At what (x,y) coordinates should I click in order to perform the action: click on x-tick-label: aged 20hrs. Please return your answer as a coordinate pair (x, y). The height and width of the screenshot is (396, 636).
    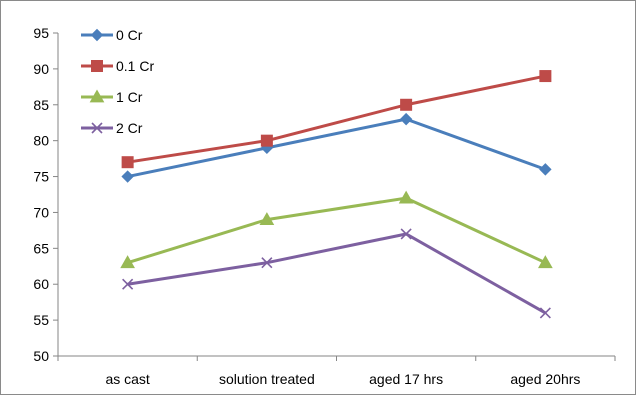
    Looking at the image, I should click on (545, 379).